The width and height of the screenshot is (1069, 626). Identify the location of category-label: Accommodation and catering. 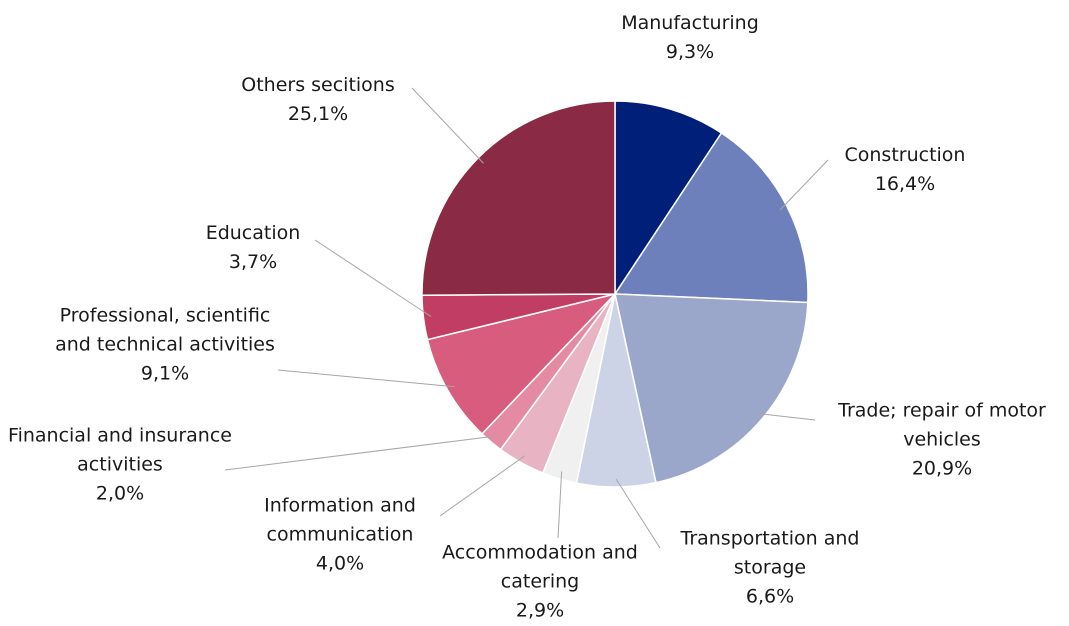
(540, 567).